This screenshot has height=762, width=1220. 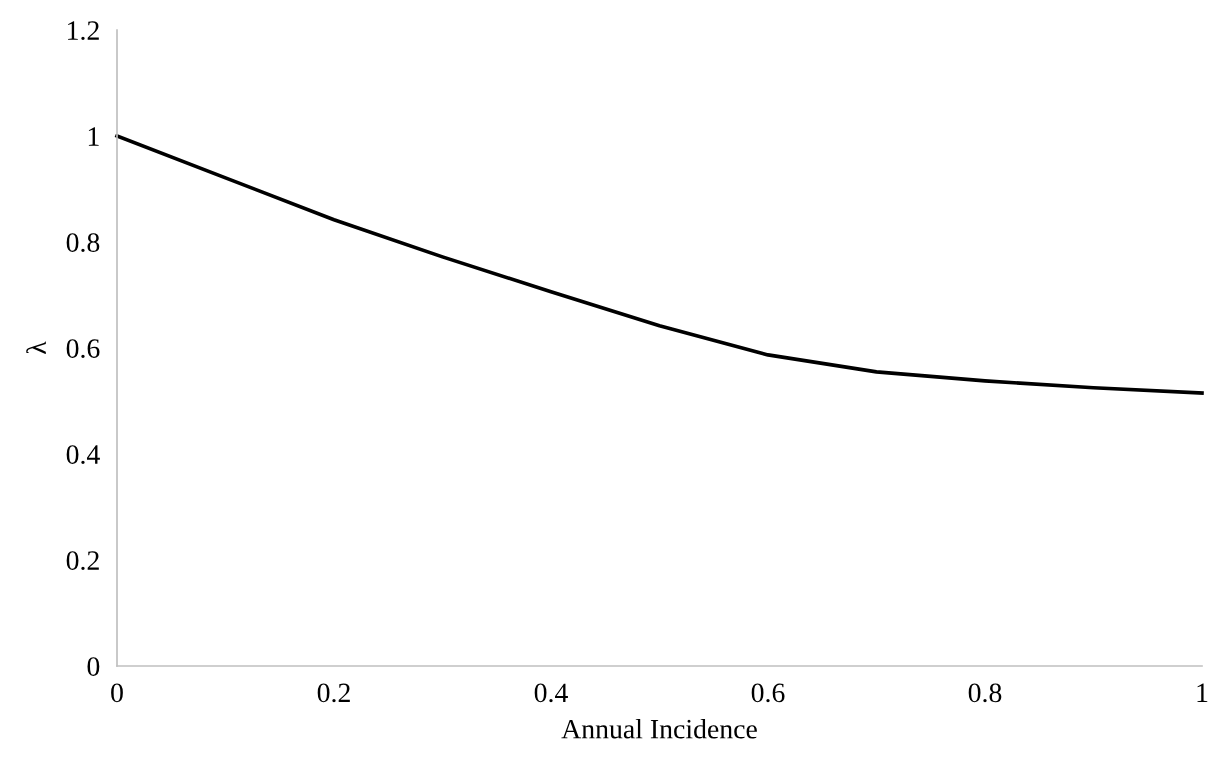 What do you see at coordinates (1202, 692) in the screenshot?
I see `x-tick-label: 1` at bounding box center [1202, 692].